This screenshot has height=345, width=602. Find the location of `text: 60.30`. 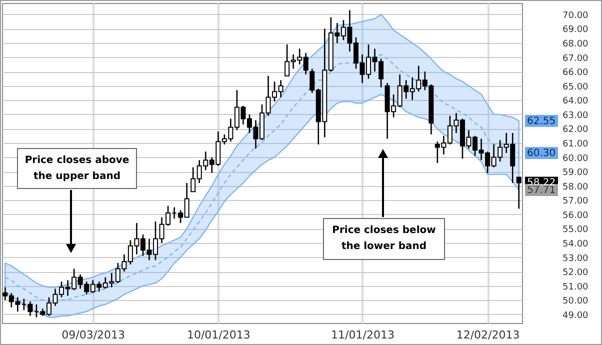

text: 60.30 is located at coordinates (541, 153).